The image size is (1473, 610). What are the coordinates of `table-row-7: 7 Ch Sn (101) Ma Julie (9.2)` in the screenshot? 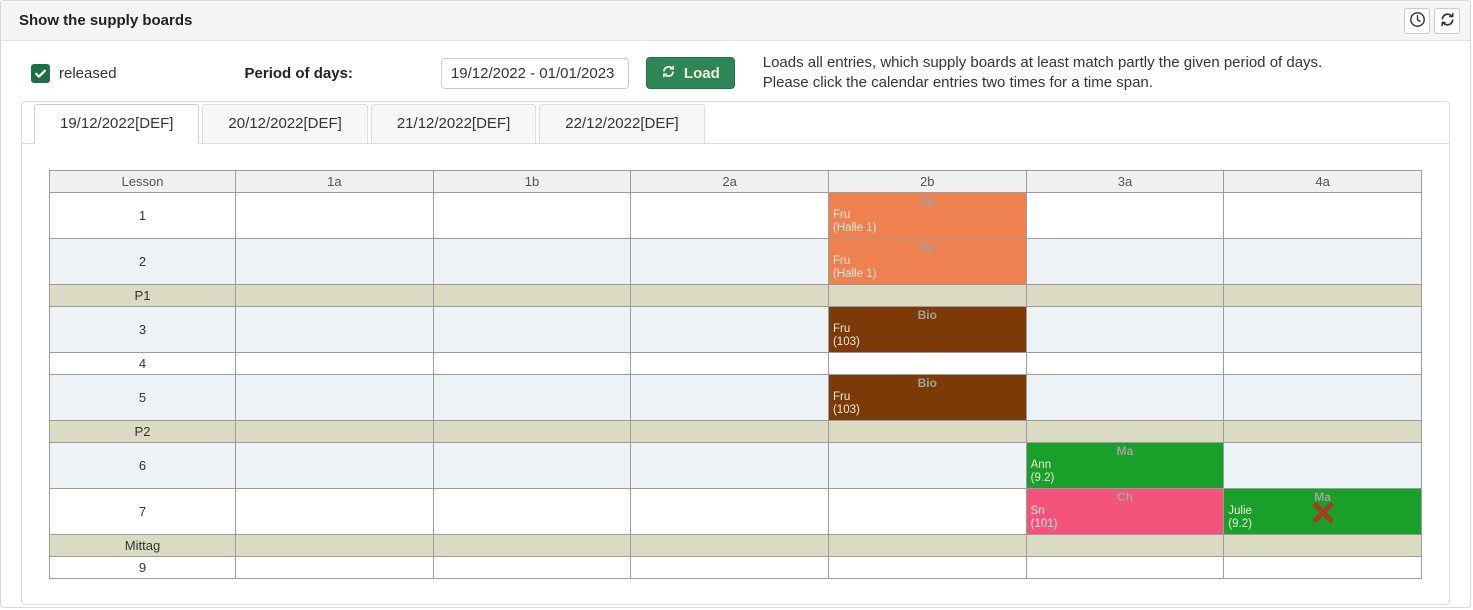 It's located at (735, 511).